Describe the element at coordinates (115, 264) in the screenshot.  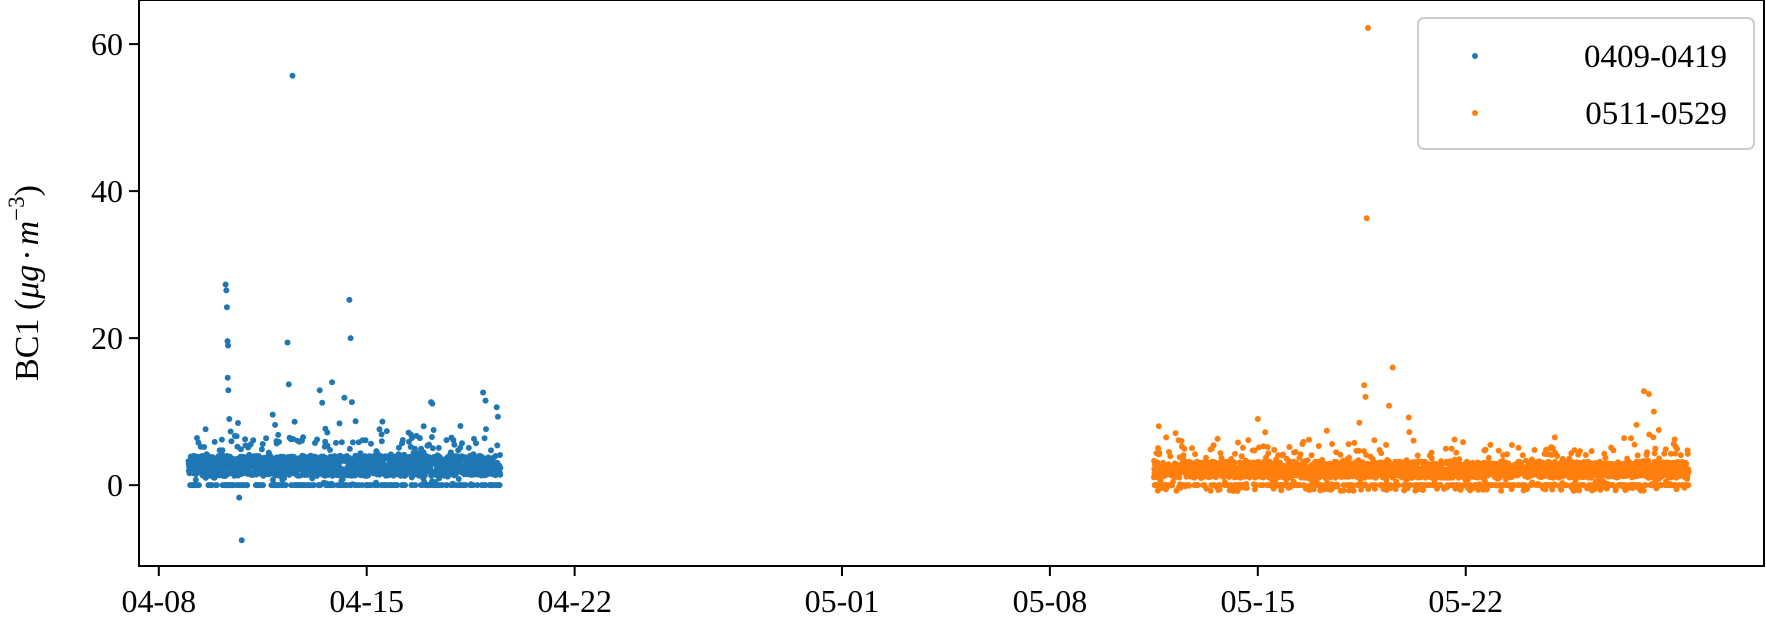
I see `y-axis: 0 20 40 60` at that location.